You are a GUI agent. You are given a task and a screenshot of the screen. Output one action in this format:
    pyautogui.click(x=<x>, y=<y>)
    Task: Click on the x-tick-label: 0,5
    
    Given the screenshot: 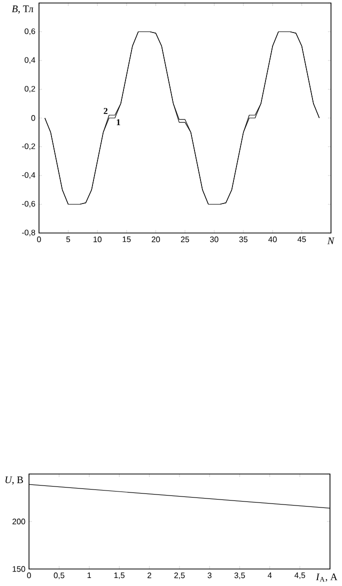 What is the action you would take?
    pyautogui.click(x=59, y=576)
    